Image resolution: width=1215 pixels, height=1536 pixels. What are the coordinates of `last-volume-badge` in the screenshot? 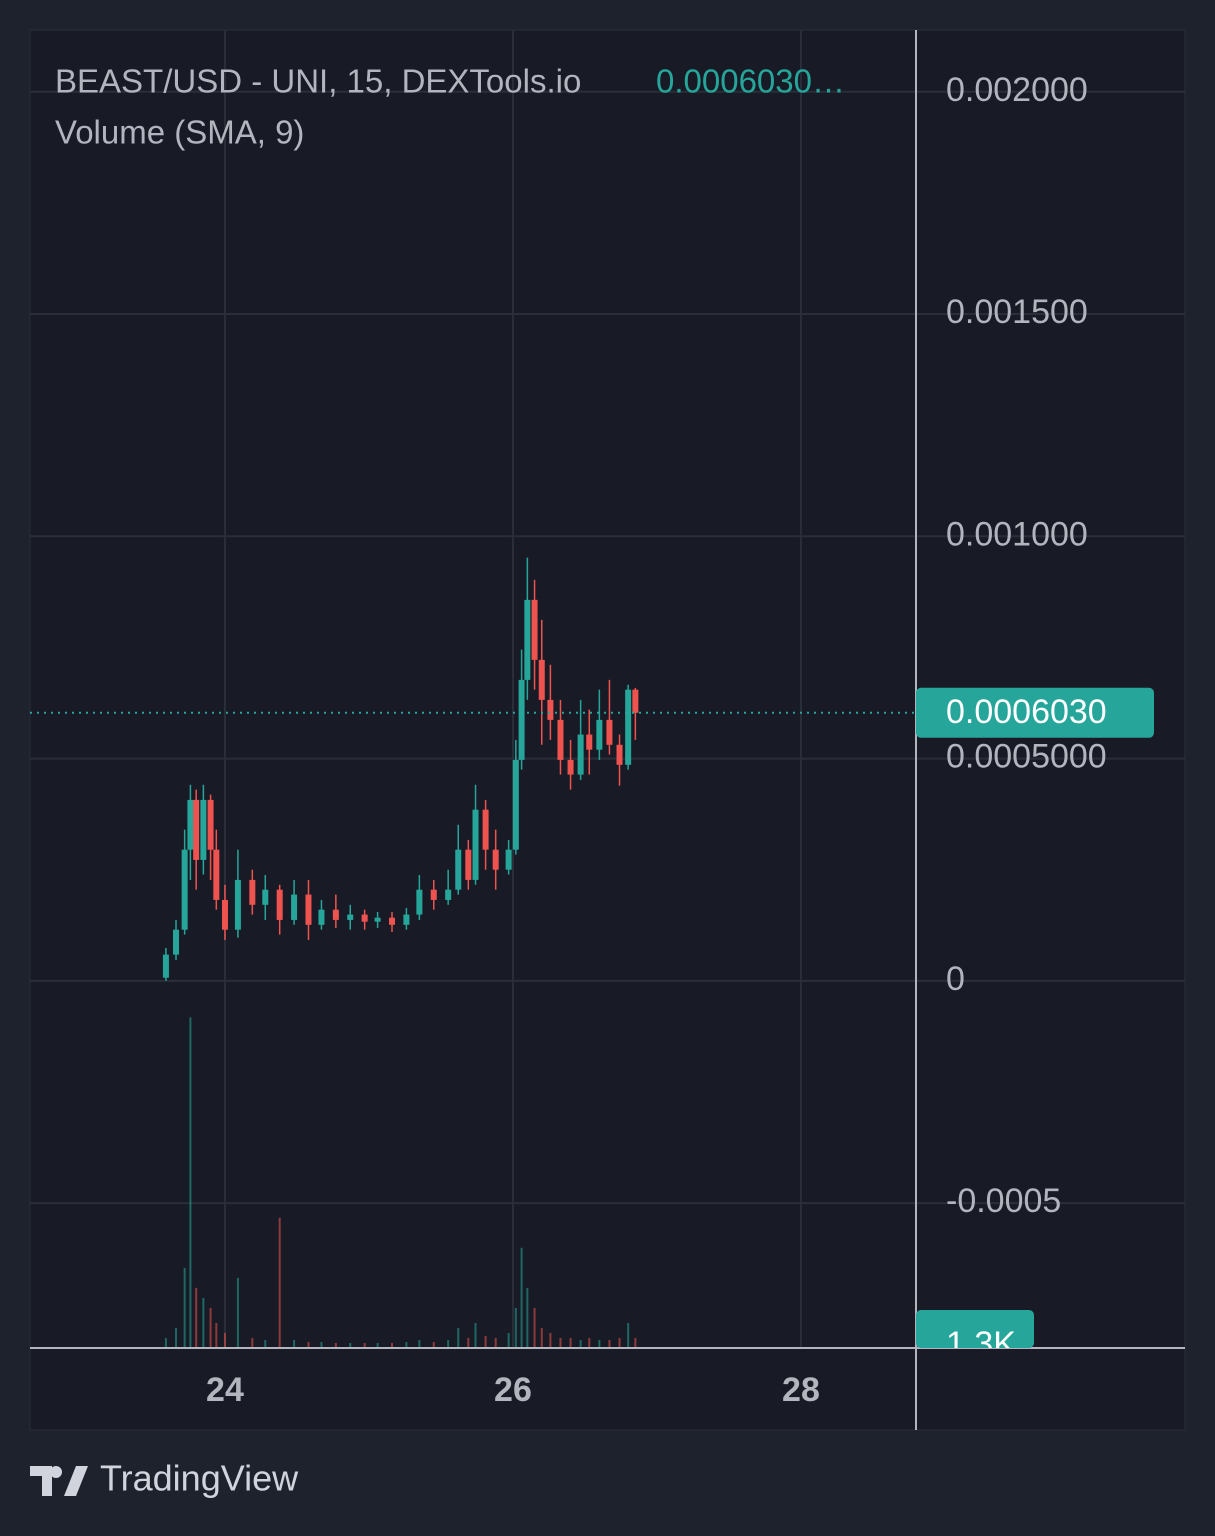 It's located at (975, 1328).